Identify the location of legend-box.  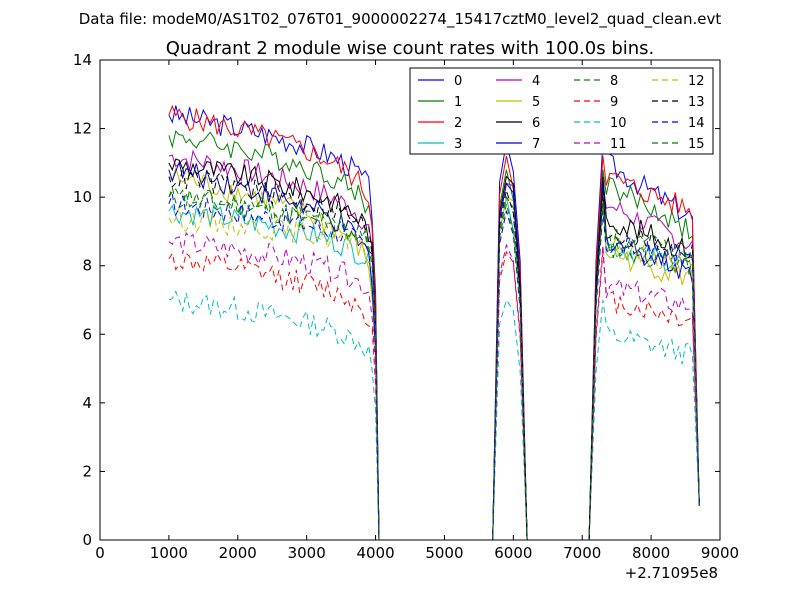
(561, 111).